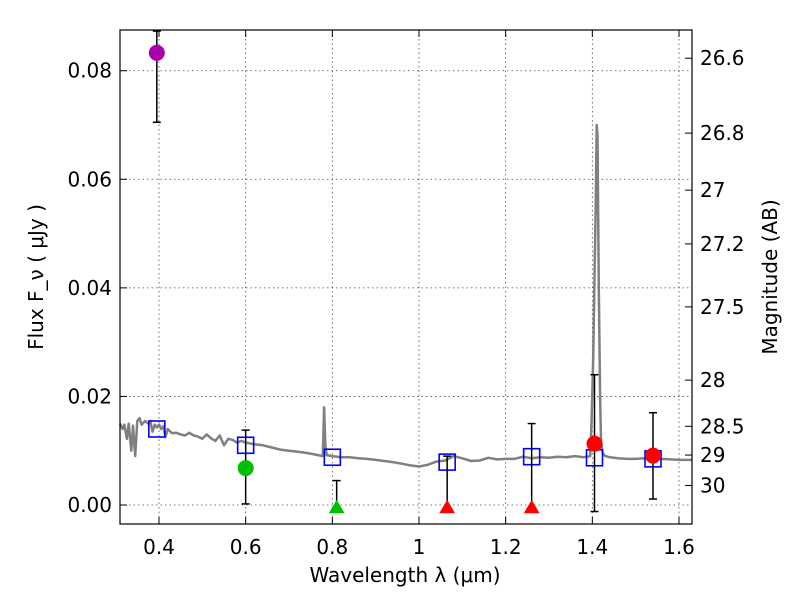 The height and width of the screenshot is (600, 800). What do you see at coordinates (712, 380) in the screenshot?
I see `y2-tick-label: 28` at bounding box center [712, 380].